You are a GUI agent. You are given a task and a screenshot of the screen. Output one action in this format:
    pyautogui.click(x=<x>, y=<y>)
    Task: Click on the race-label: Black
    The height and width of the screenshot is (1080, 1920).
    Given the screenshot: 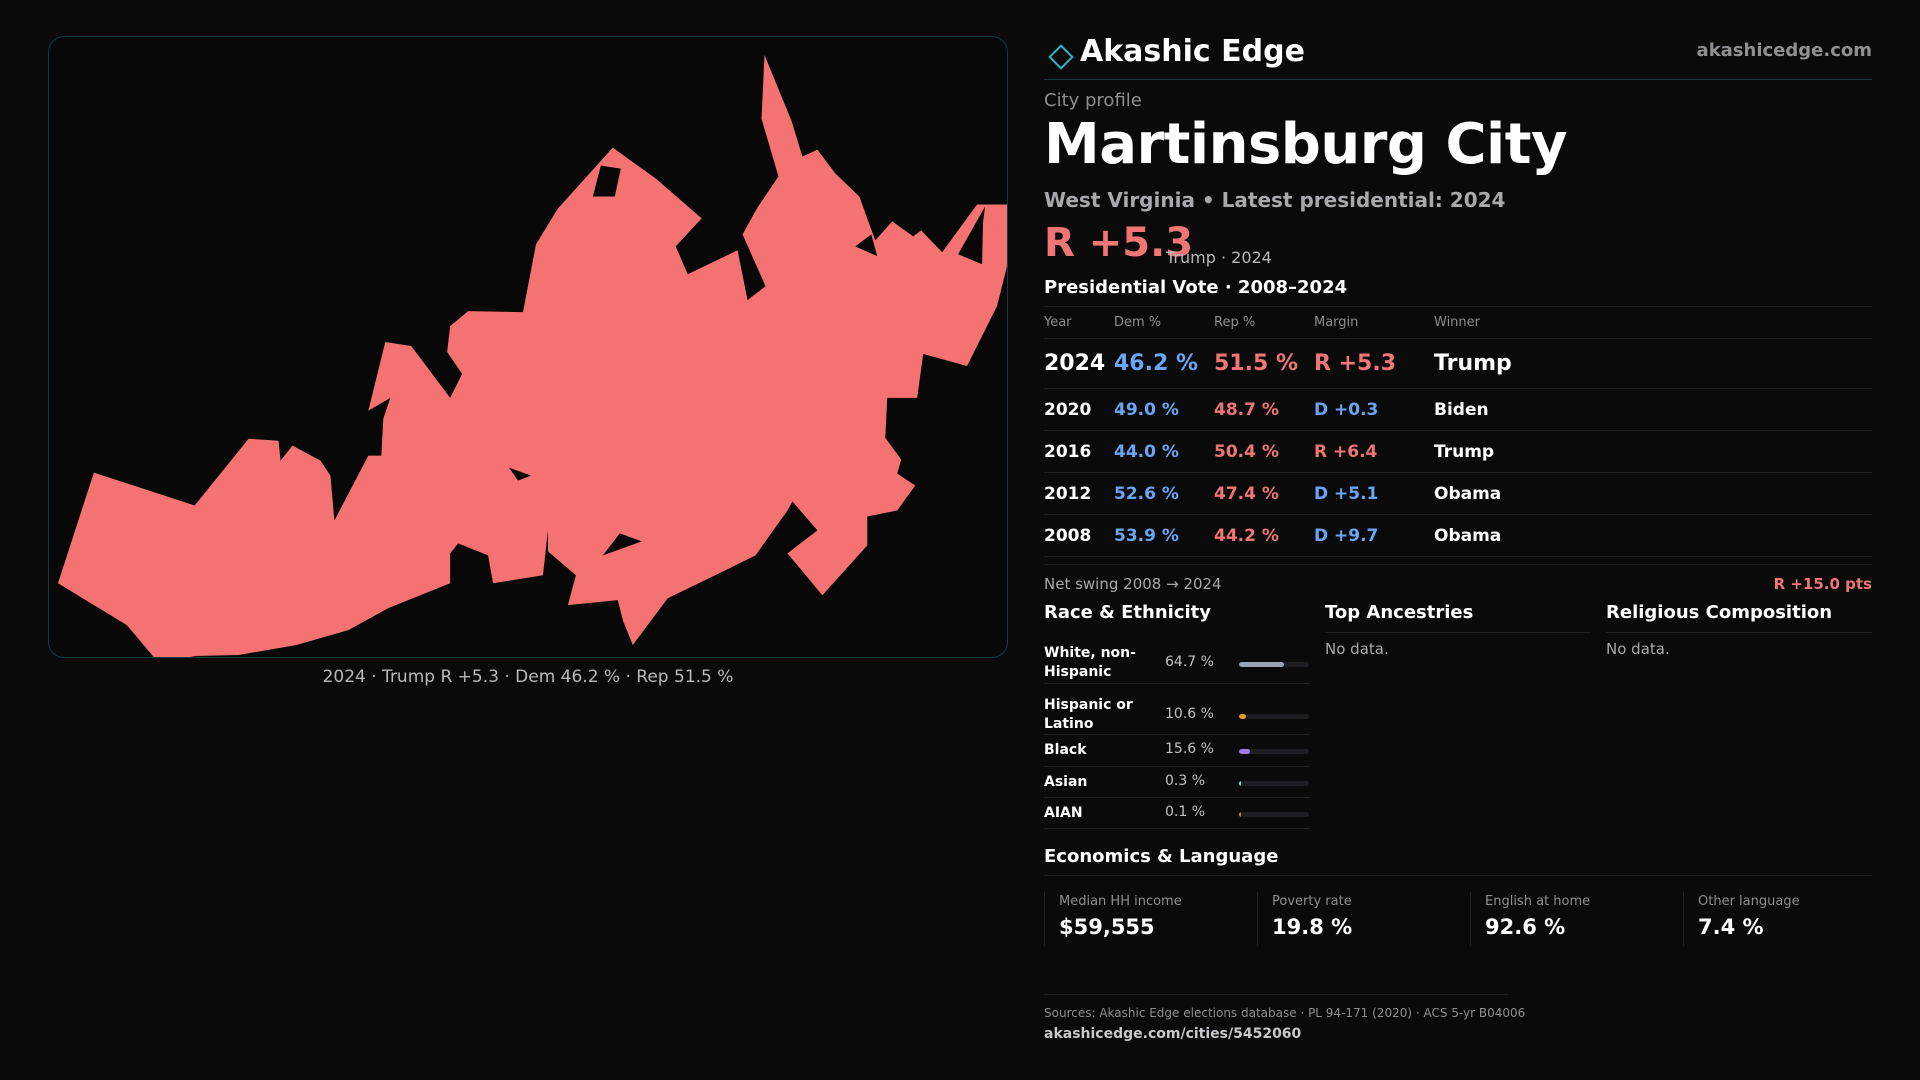 What is the action you would take?
    pyautogui.click(x=1065, y=750)
    